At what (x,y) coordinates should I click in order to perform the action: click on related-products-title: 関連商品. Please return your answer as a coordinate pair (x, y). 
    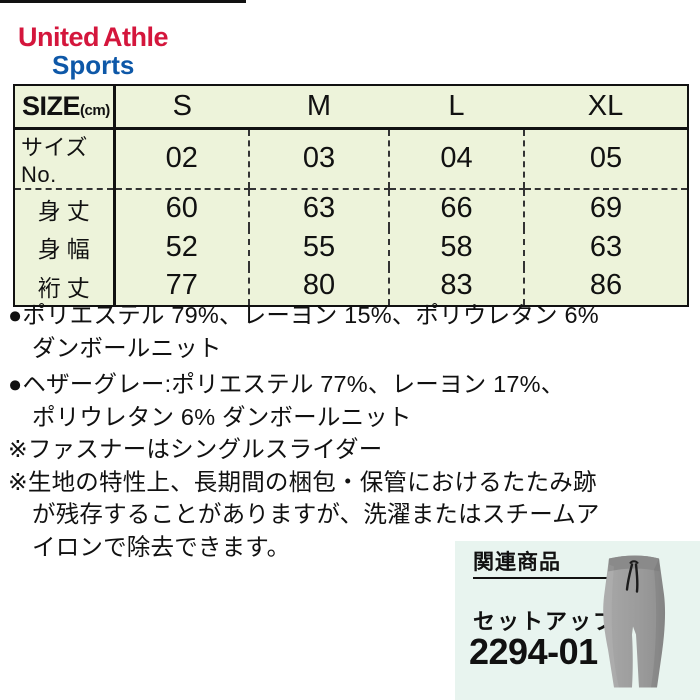
    Looking at the image, I should click on (517, 562).